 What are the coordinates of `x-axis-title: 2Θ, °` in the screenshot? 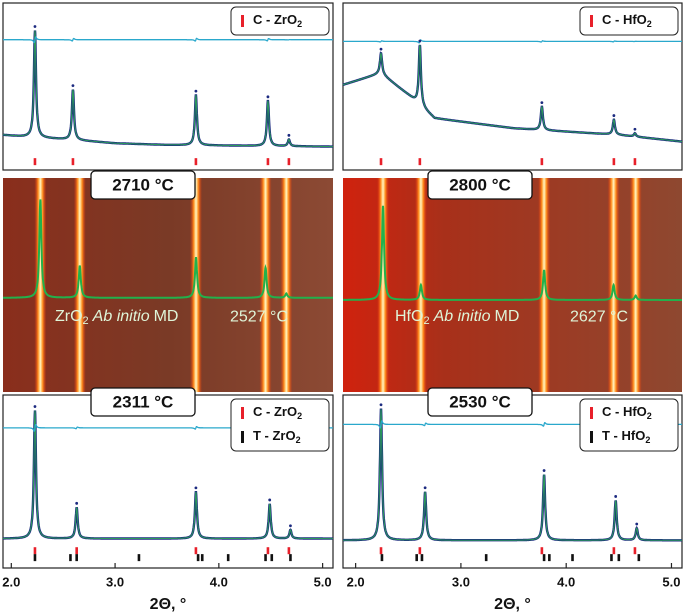 It's located at (168, 604).